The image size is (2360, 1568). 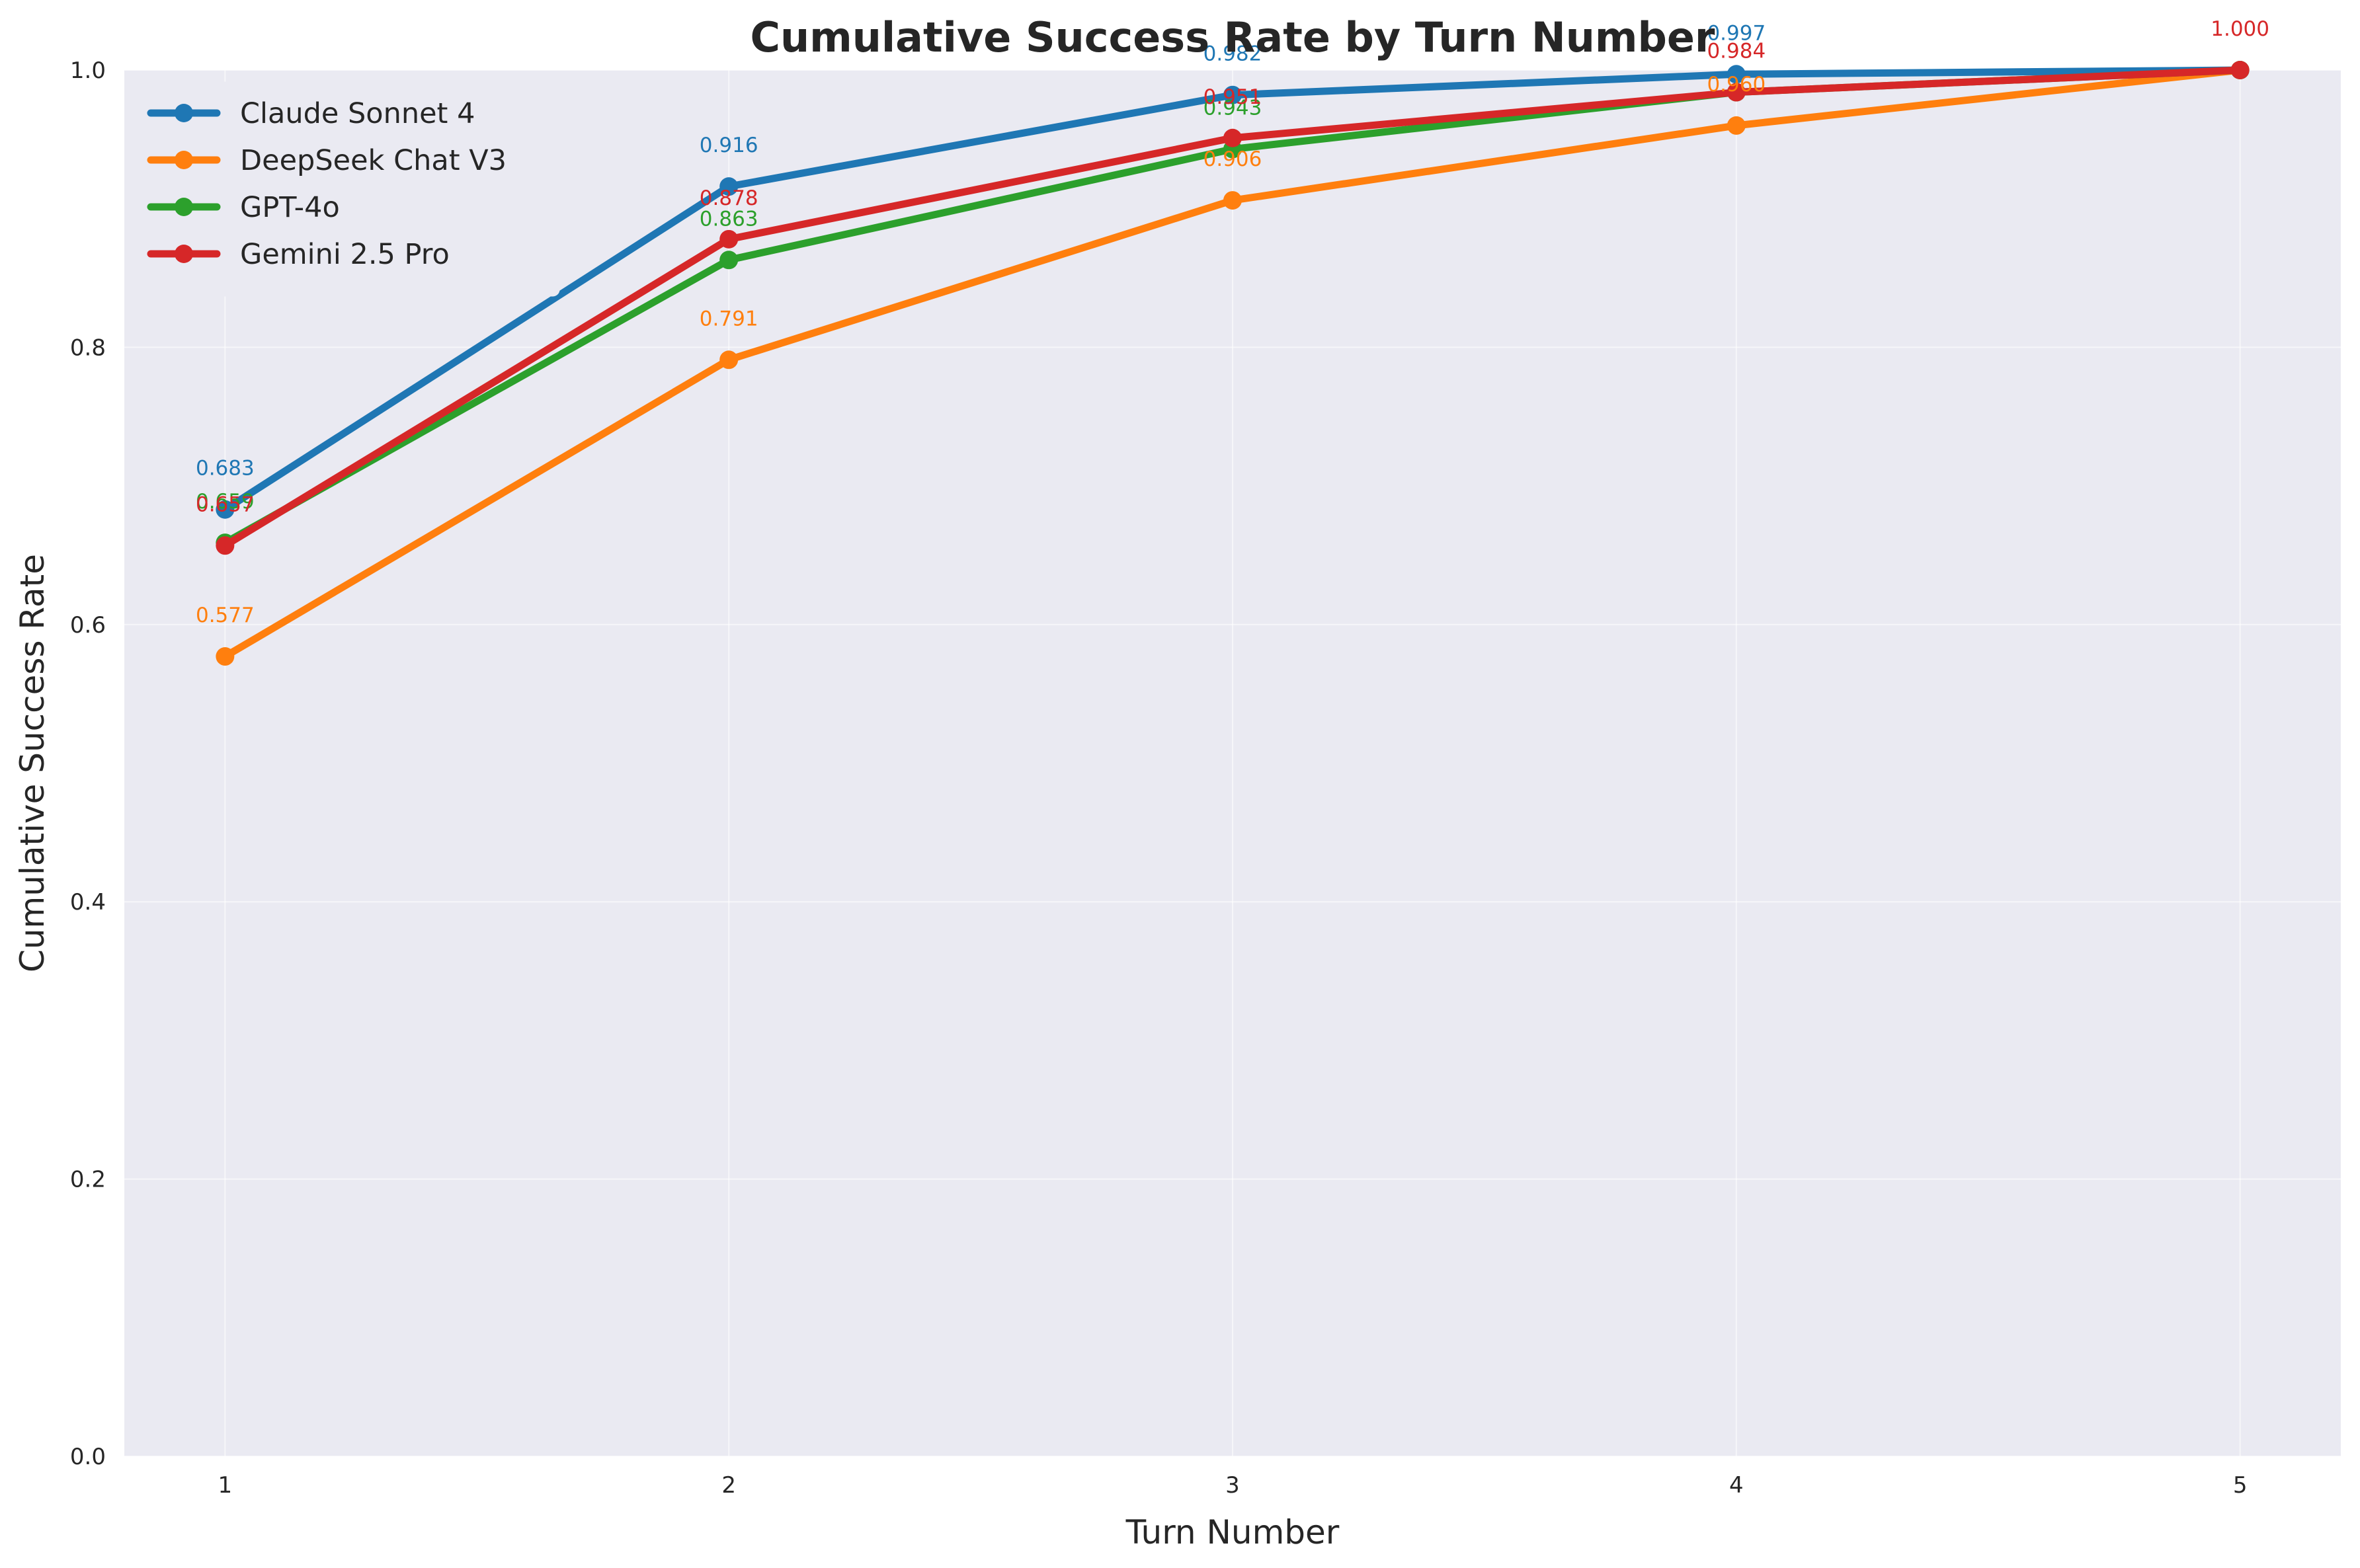 I want to click on y-tick-label: 0.4, so click(x=88, y=902).